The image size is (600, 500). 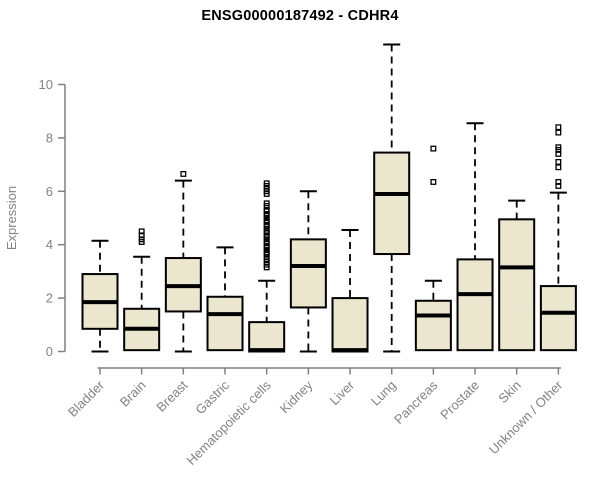 What do you see at coordinates (526, 417) in the screenshot?
I see `x-tick-label: Unknown / Other` at bounding box center [526, 417].